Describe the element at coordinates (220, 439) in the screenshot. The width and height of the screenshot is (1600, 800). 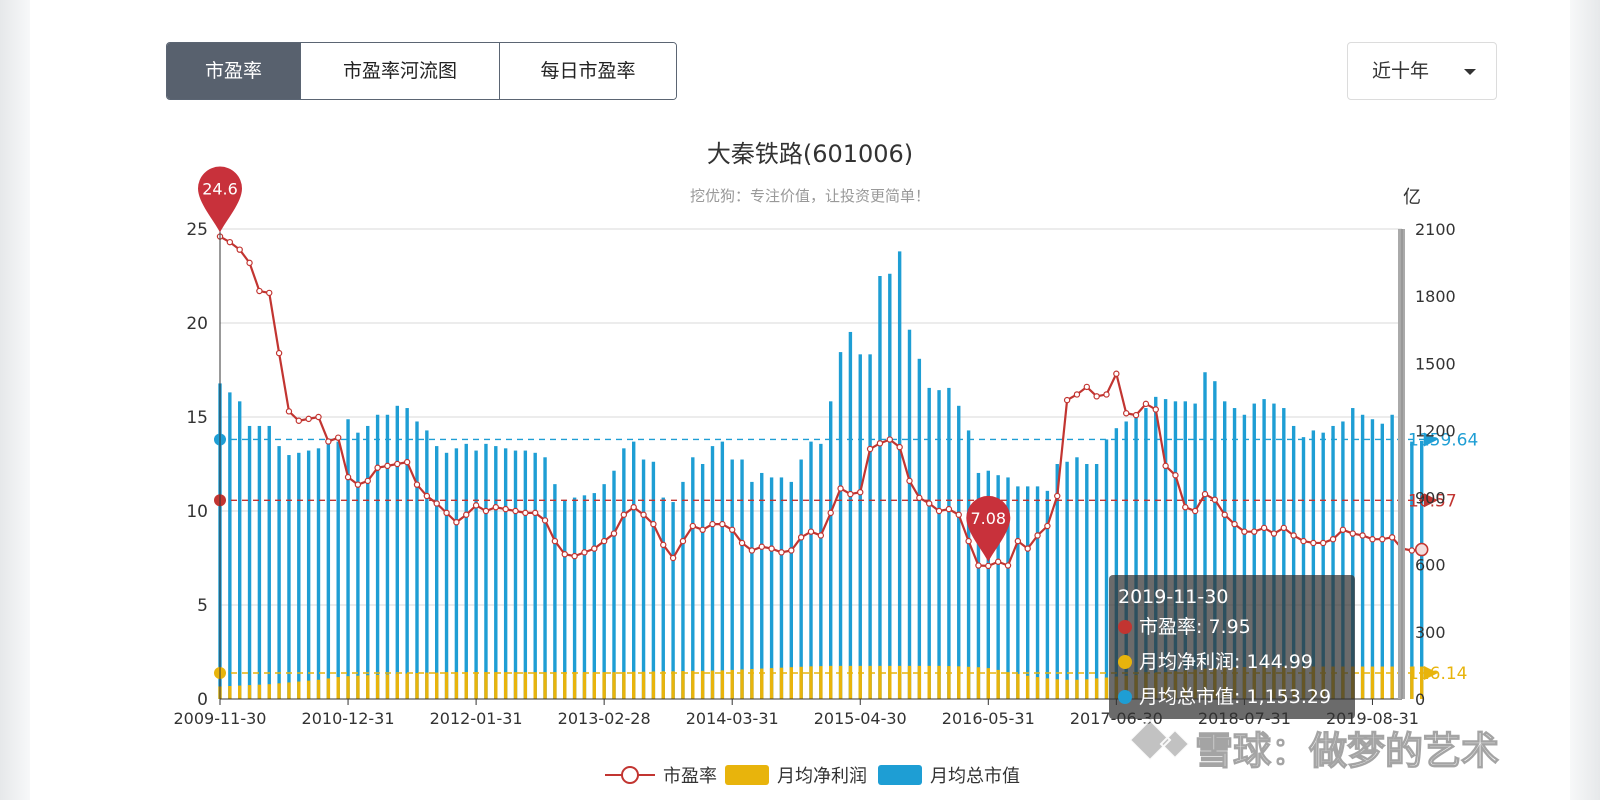
I see `reference-line-start-dot` at that location.